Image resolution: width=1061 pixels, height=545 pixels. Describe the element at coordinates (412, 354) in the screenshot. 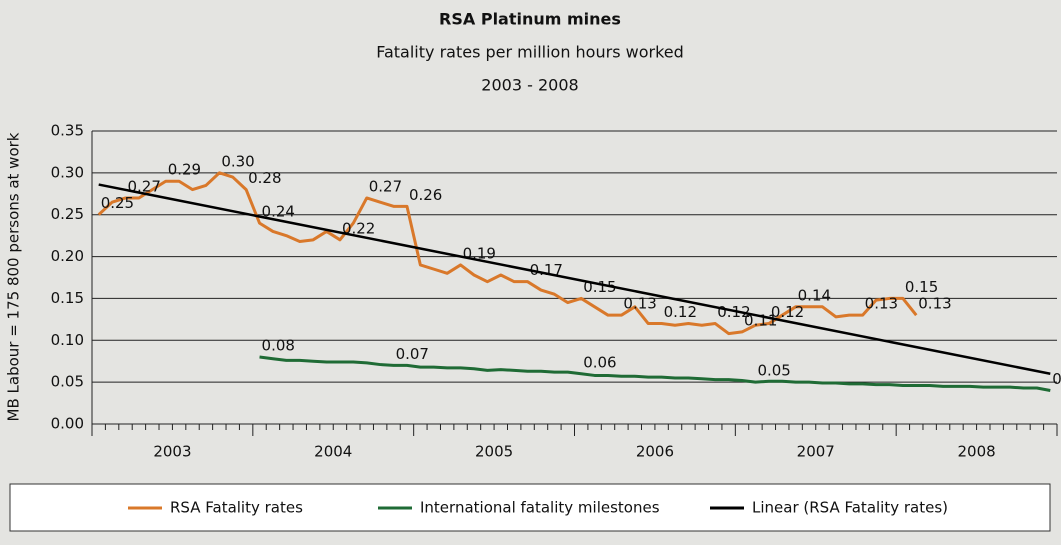

I see `data-label: 0.07` at that location.